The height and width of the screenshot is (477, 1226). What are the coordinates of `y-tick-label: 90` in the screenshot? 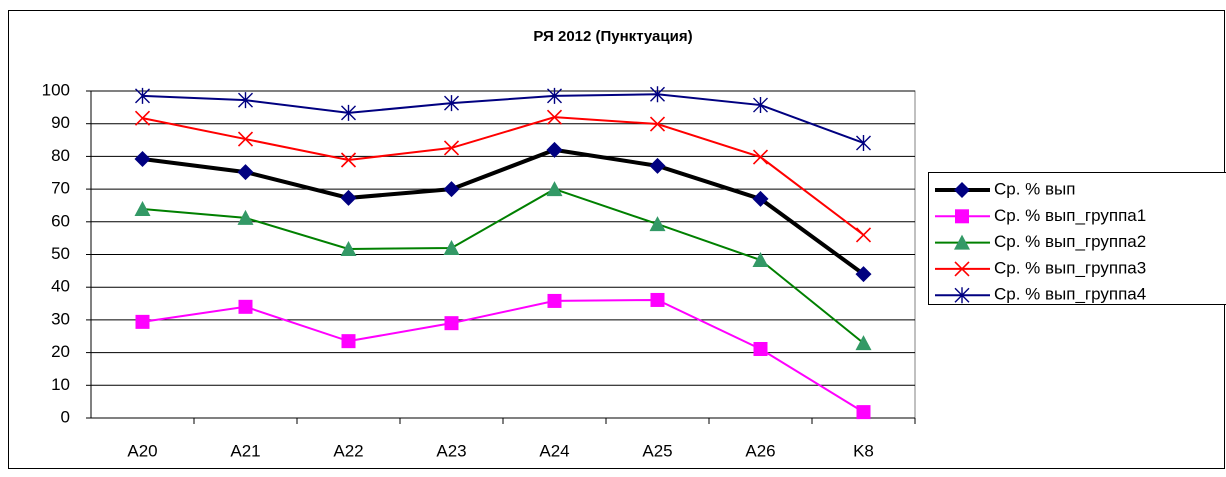 It's located at (60, 122).